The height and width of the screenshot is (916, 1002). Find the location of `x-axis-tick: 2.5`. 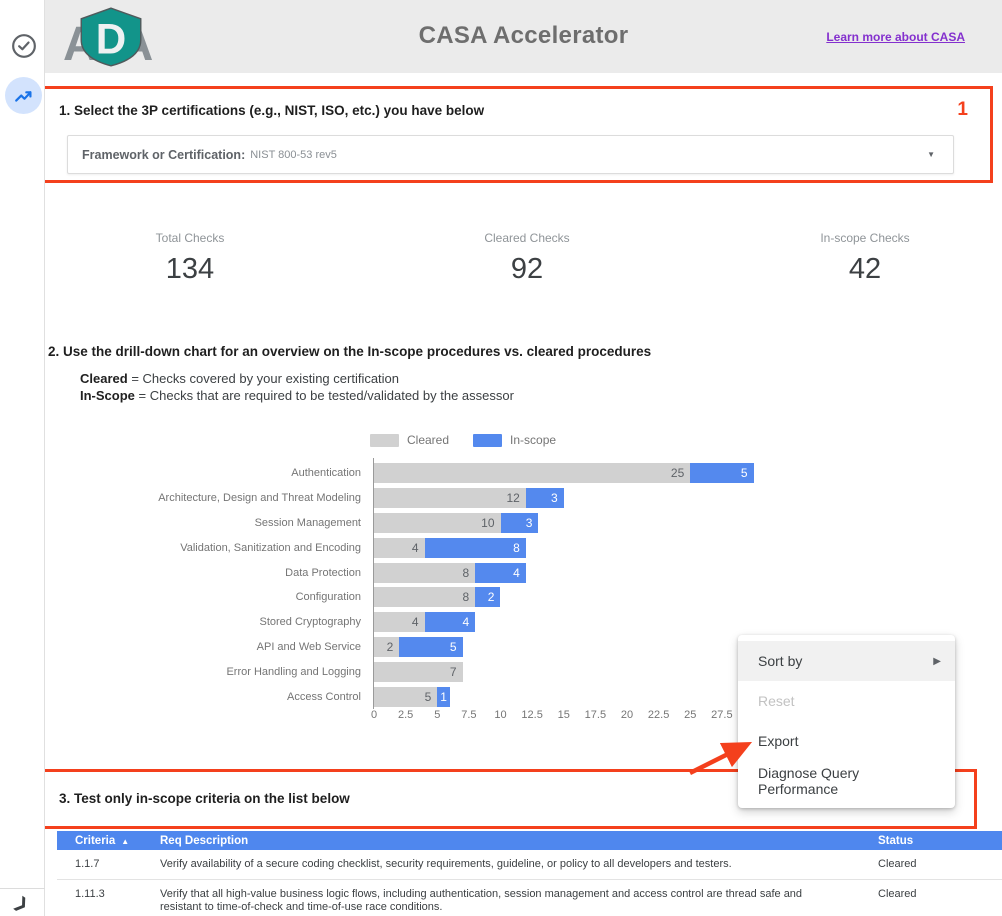

x-axis-tick: 2.5 is located at coordinates (405, 715).